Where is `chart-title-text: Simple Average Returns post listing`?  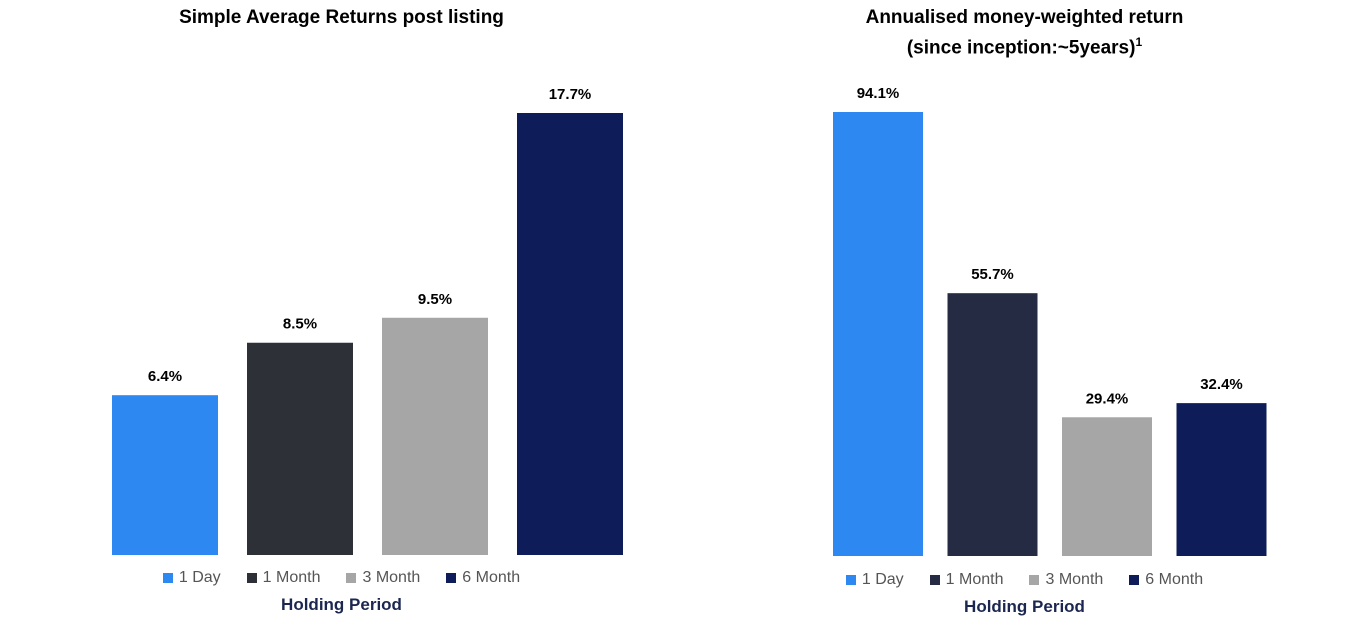
chart-title-text: Simple Average Returns post listing is located at coordinates (341, 17).